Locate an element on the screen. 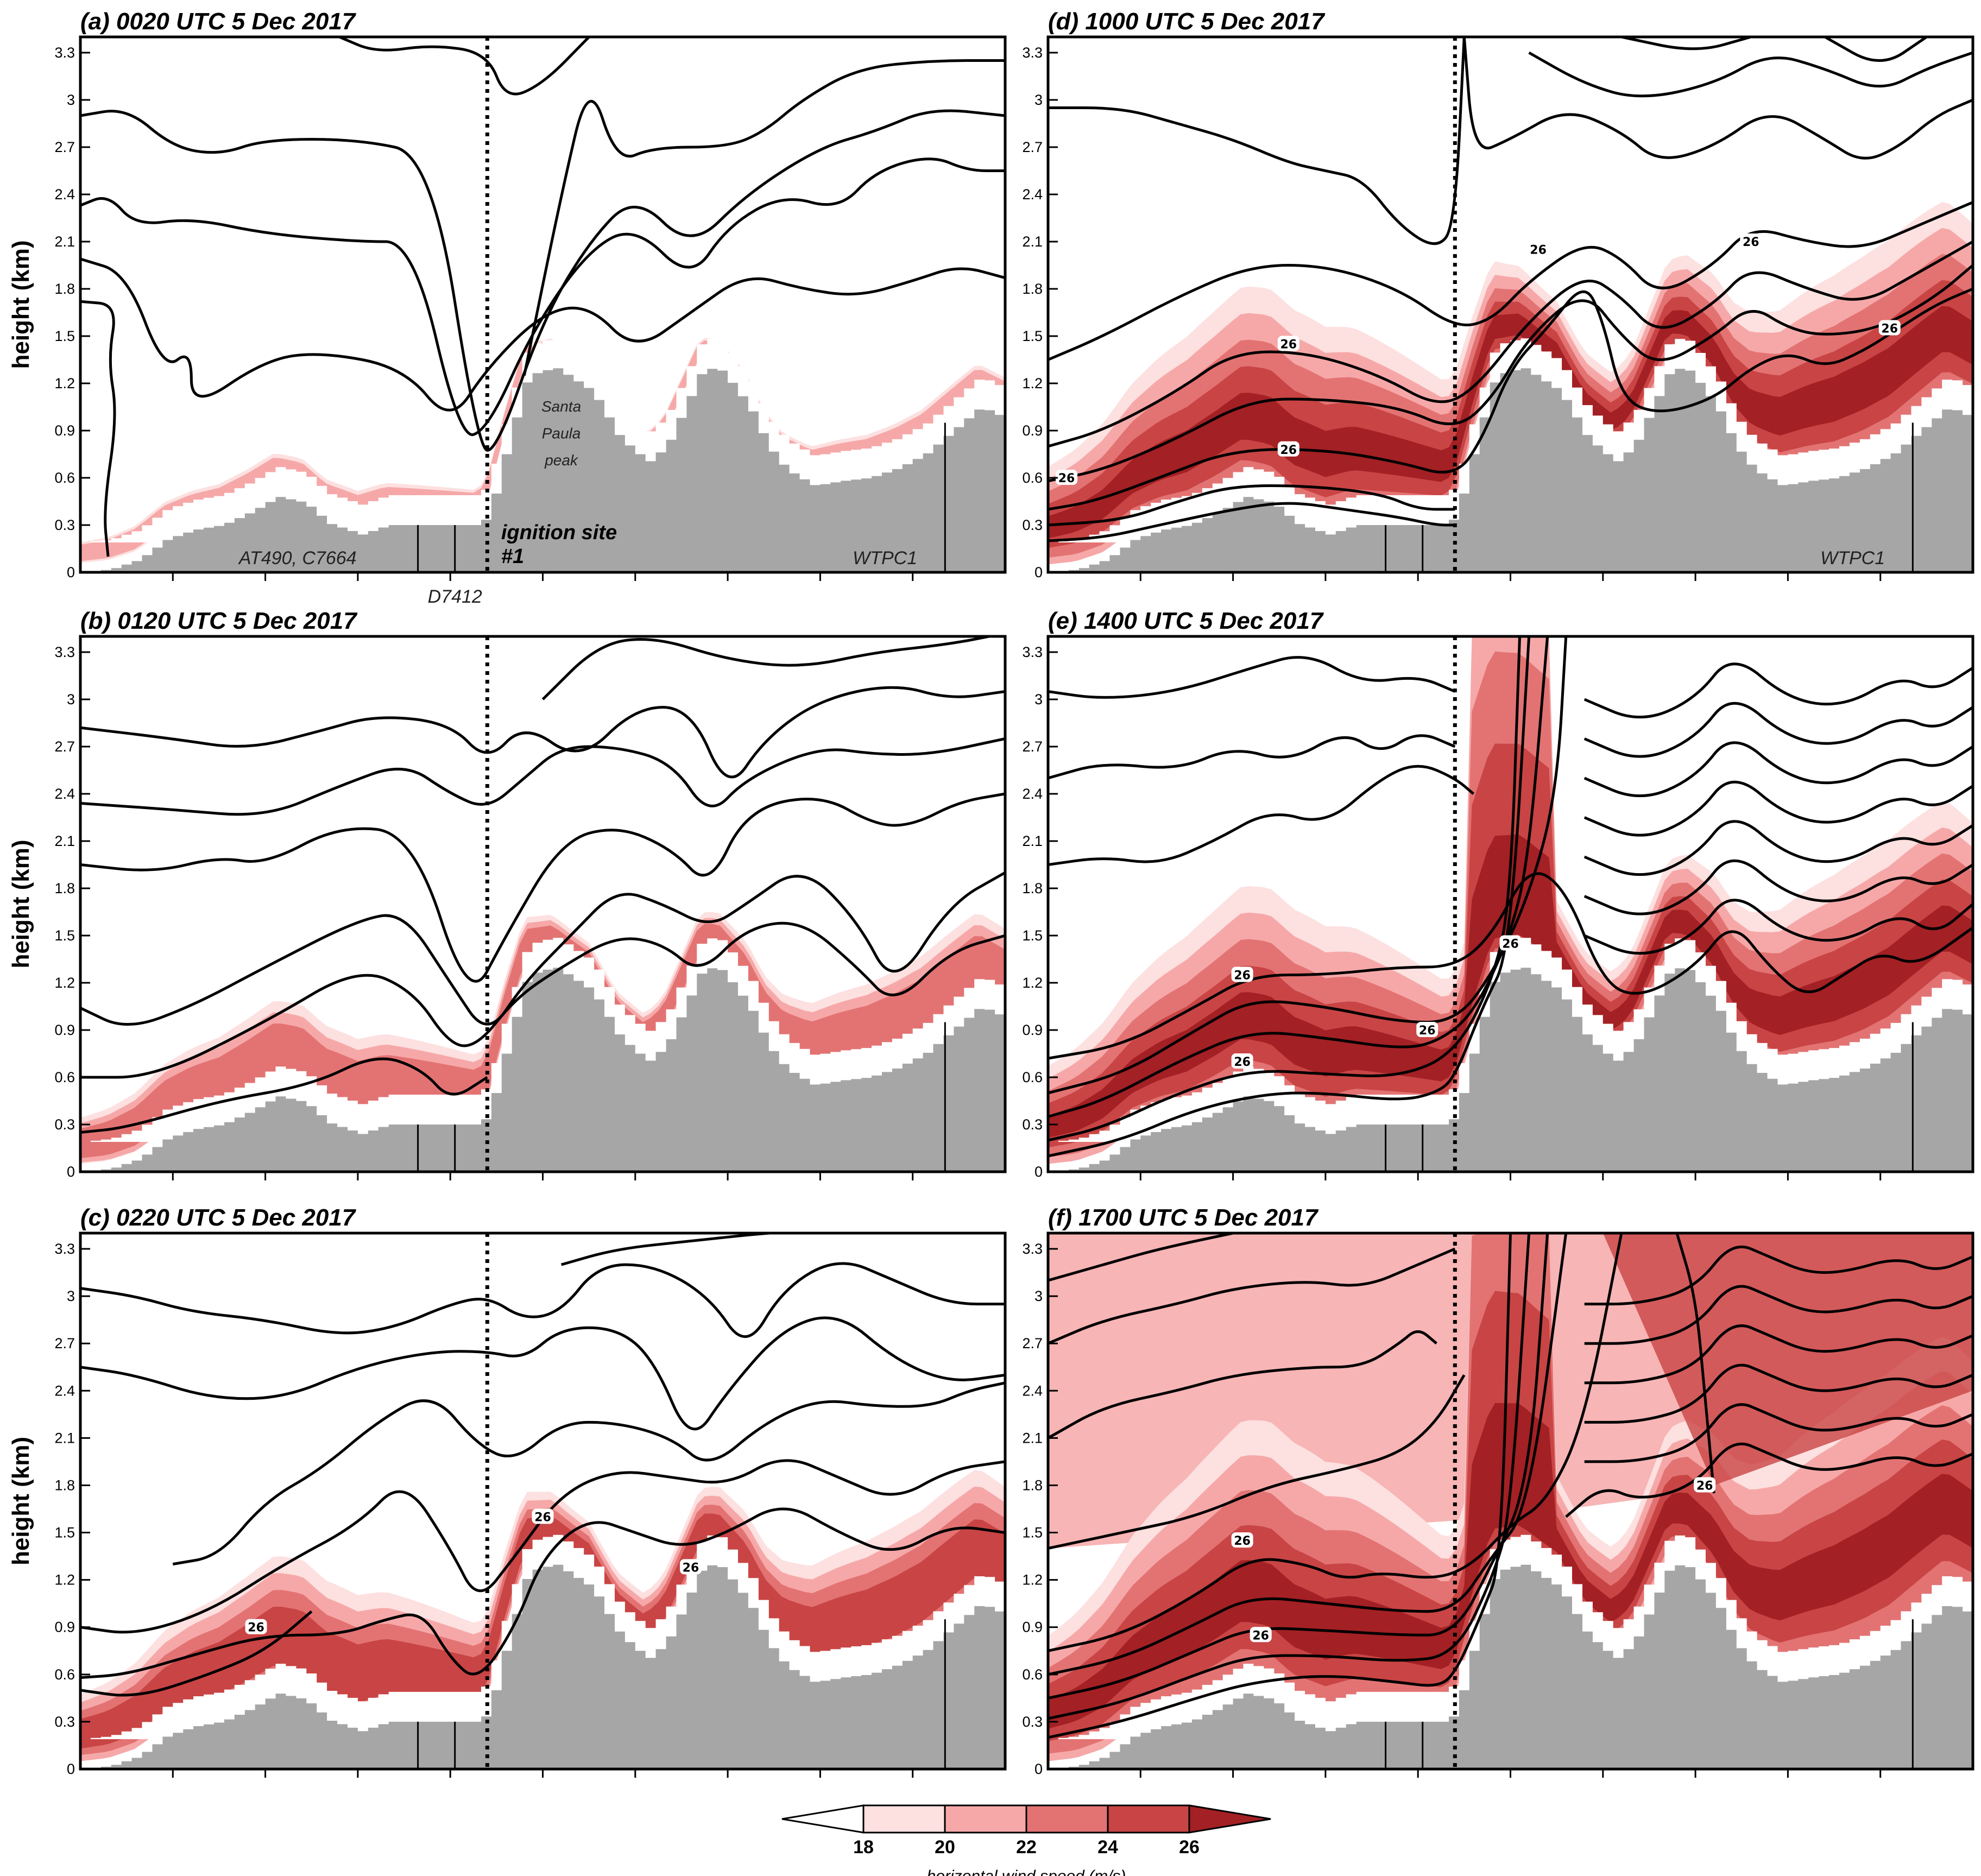 This screenshot has width=1981, height=1876. y-tick-label: 1.5 is located at coordinates (64, 1533).